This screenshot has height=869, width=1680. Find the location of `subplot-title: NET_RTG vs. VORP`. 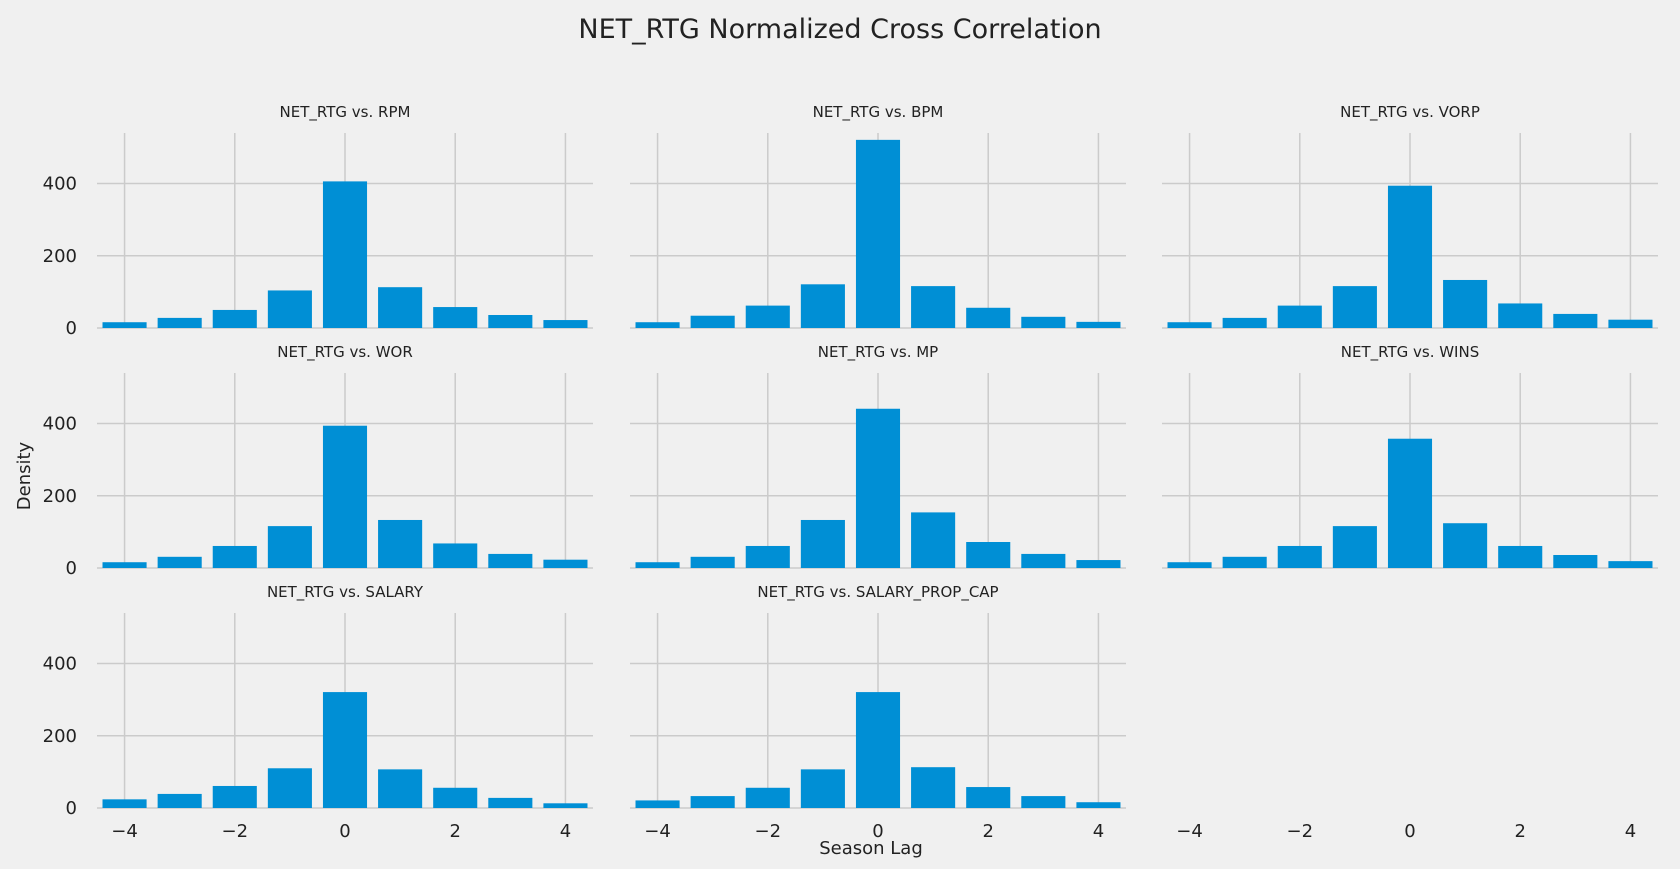

subplot-title: NET_RTG vs. VORP is located at coordinates (1410, 112).